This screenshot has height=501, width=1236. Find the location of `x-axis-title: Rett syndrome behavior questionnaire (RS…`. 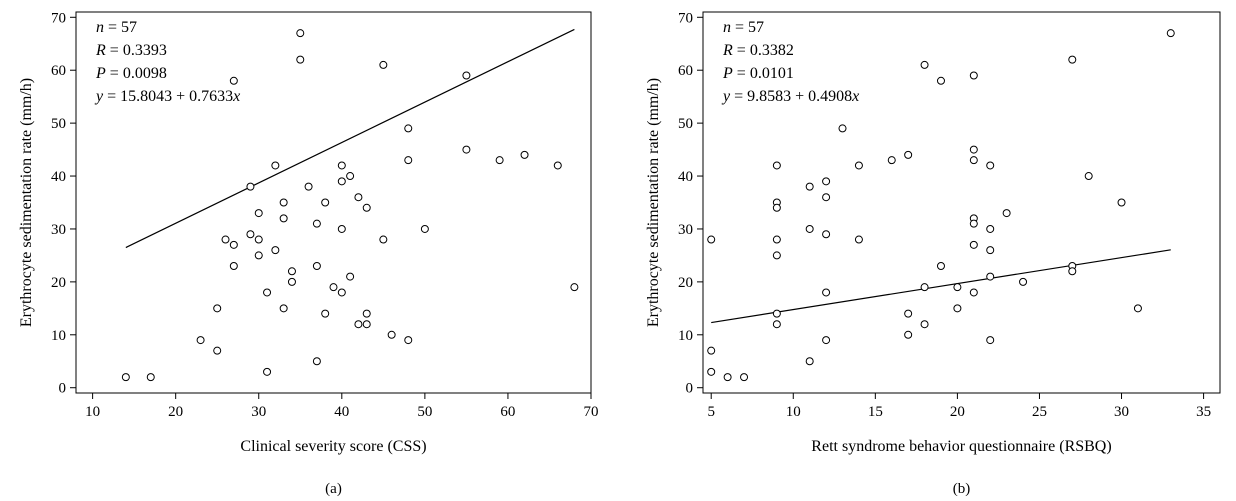

x-axis-title: Rett syndrome behavior questionnaire (RS… is located at coordinates (961, 446).